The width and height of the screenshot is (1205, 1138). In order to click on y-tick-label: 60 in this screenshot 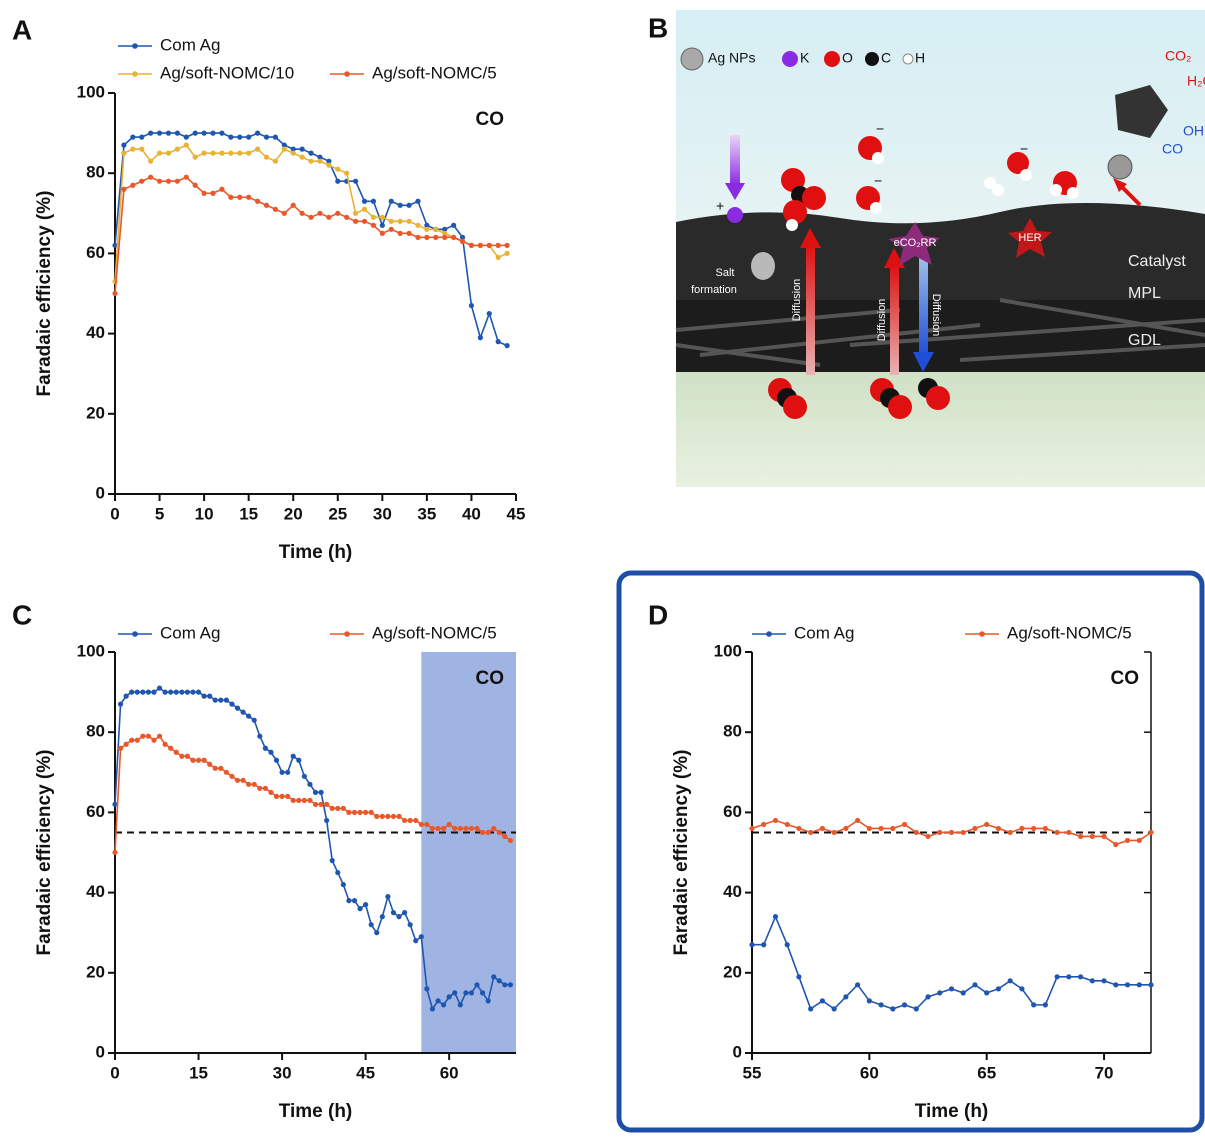, I will do `click(95, 811)`.